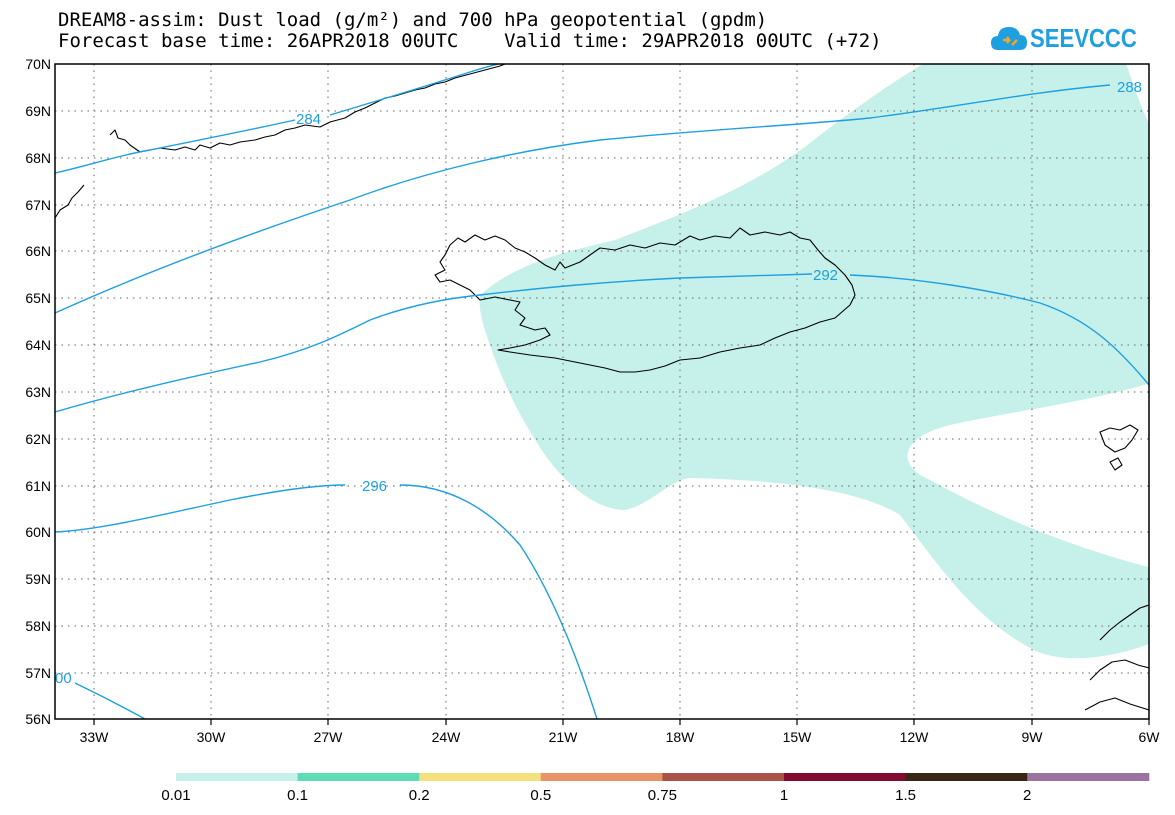 The image size is (1175, 815). I want to click on lat-label-61n: 61N, so click(38, 486).